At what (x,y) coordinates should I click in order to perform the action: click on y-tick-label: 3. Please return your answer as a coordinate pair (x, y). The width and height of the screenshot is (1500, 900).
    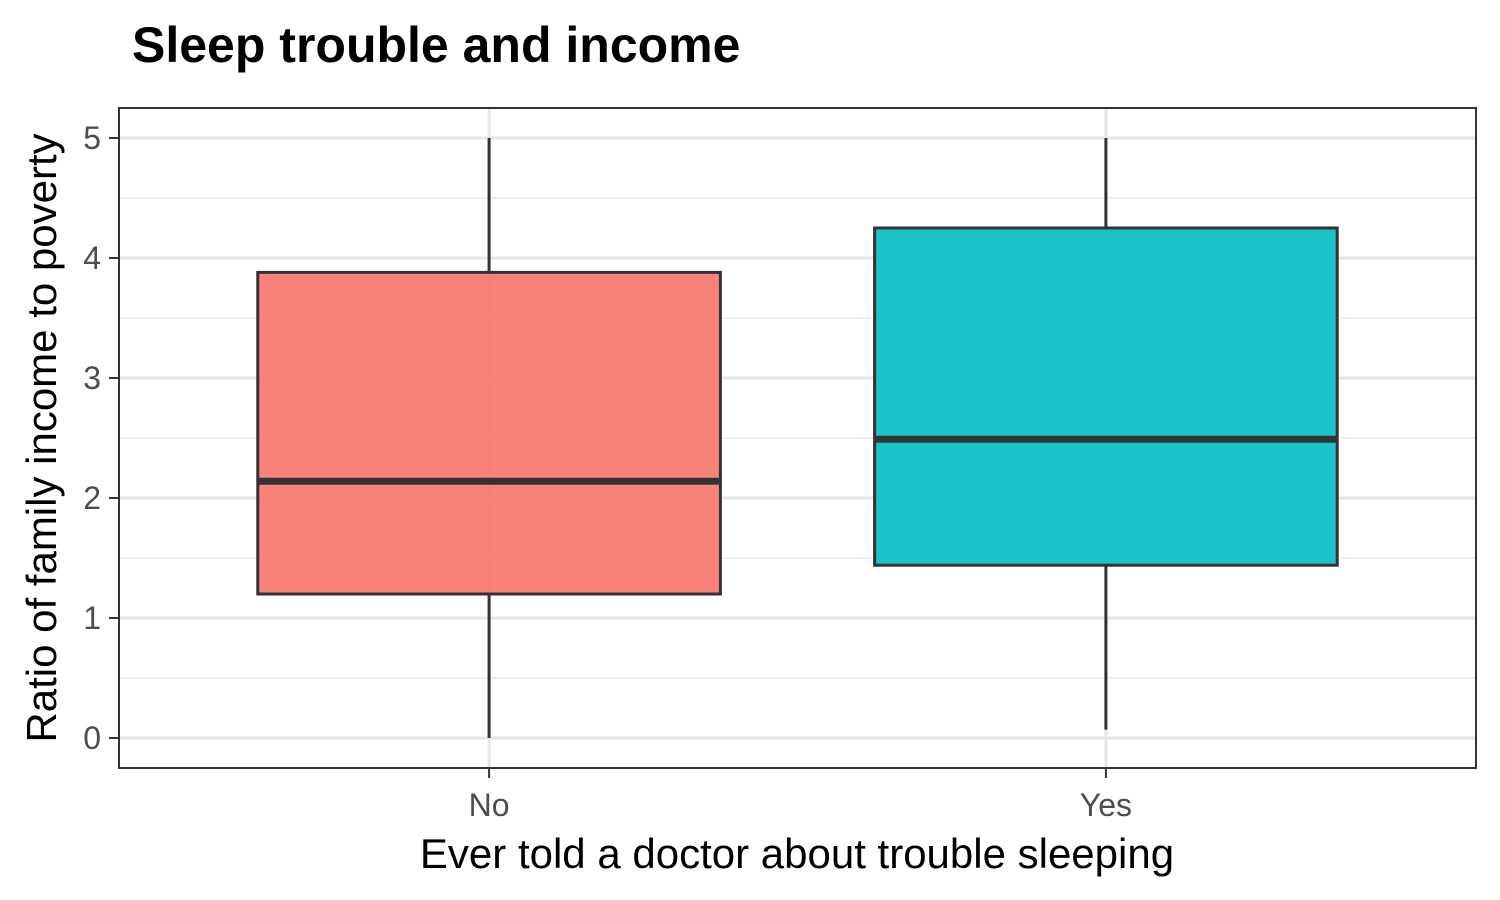
    Looking at the image, I should click on (92, 378).